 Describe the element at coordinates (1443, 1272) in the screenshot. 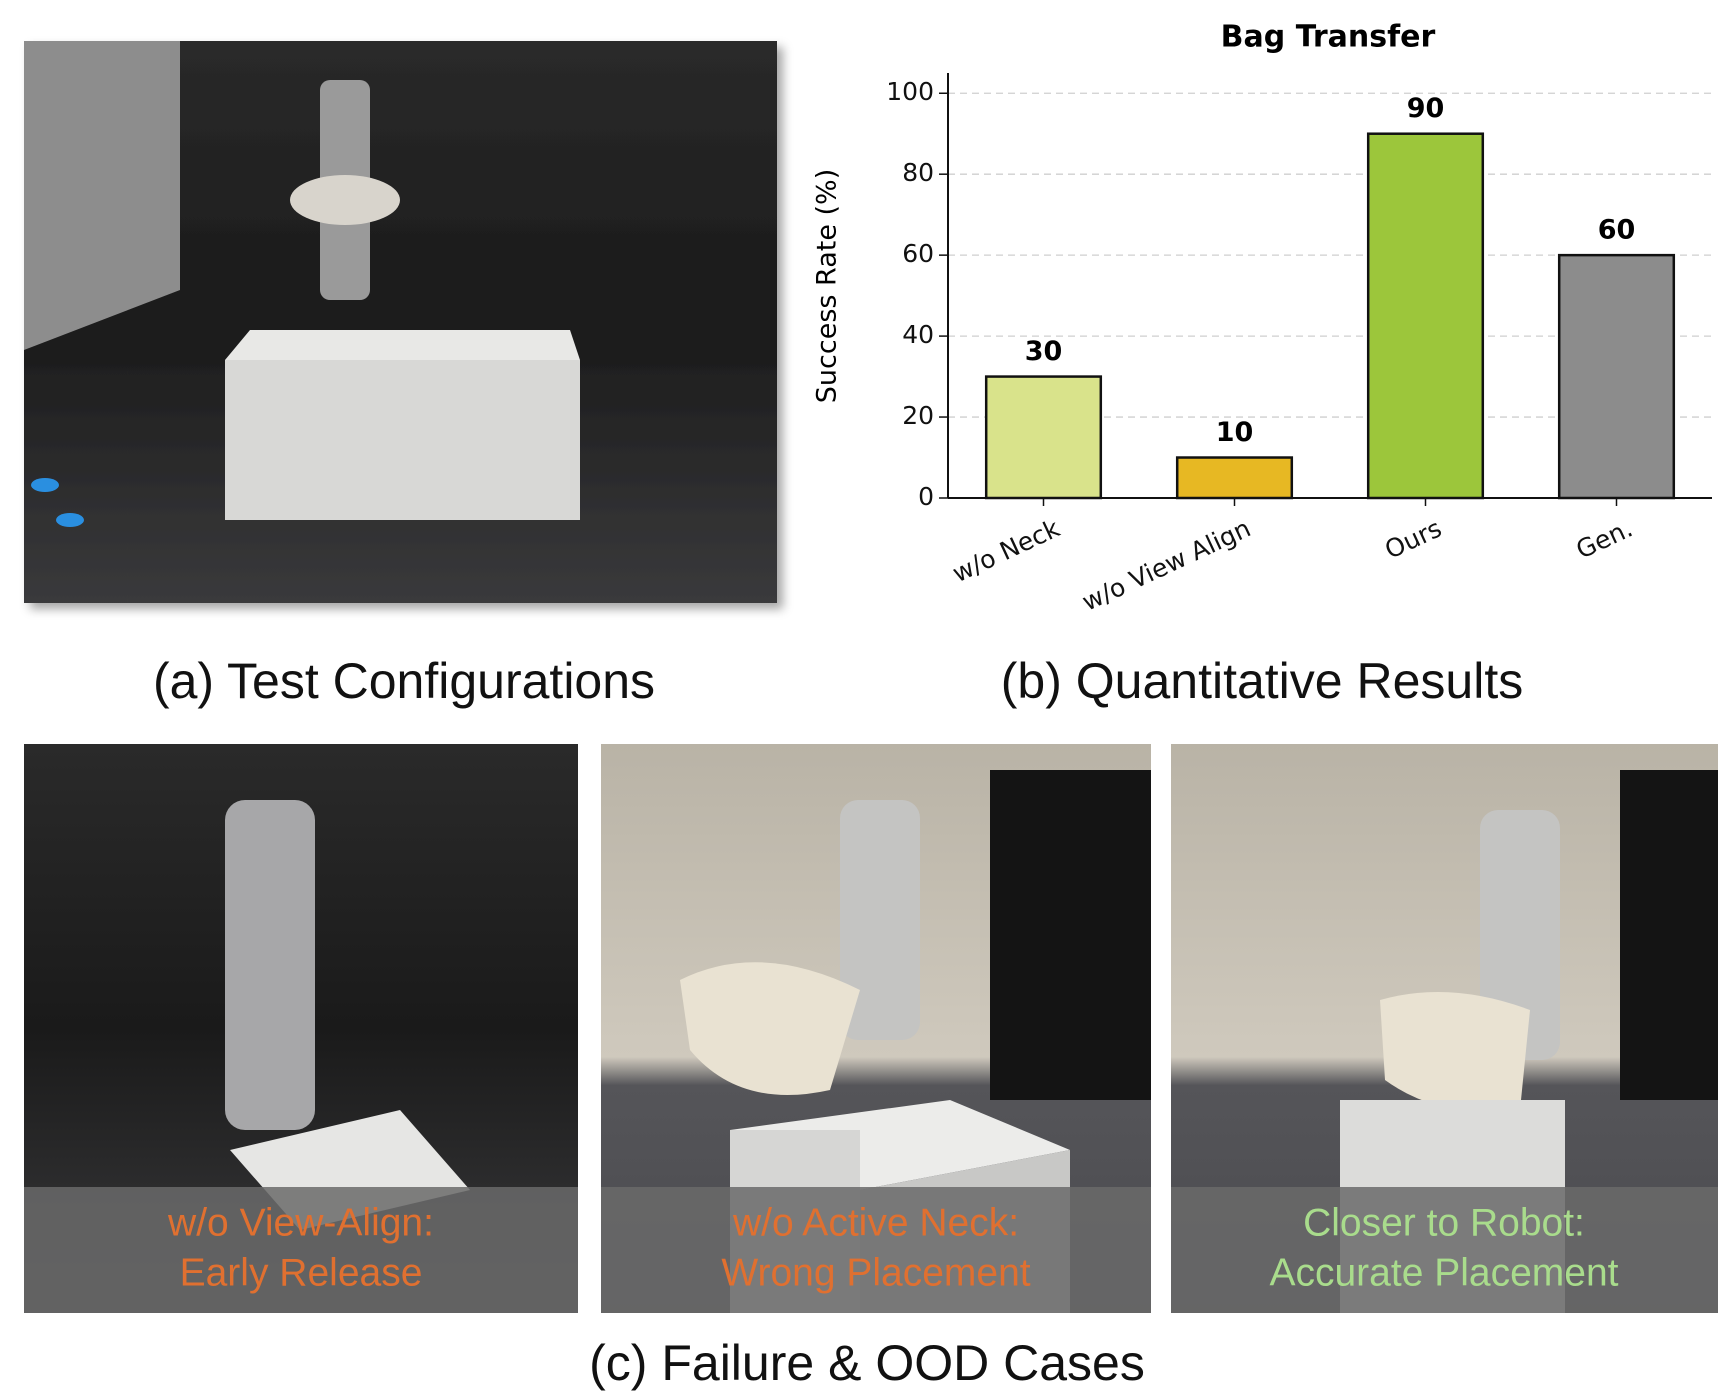

I see `case-label: Accurate Placement` at that location.